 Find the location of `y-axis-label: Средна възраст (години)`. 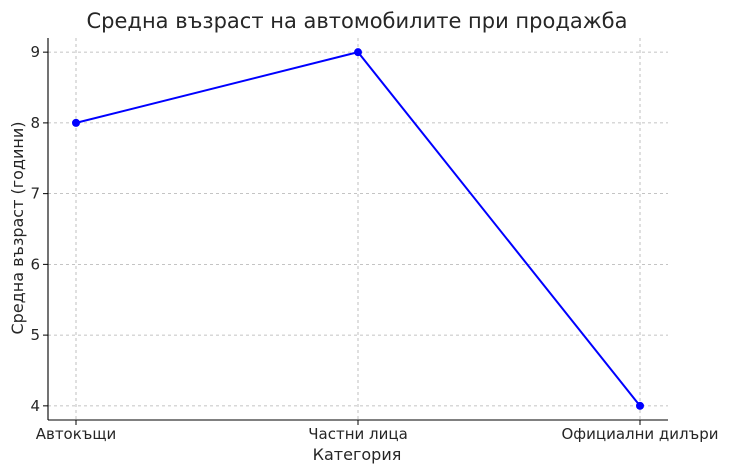

y-axis-label: Средна възраст (години) is located at coordinates (17, 228).